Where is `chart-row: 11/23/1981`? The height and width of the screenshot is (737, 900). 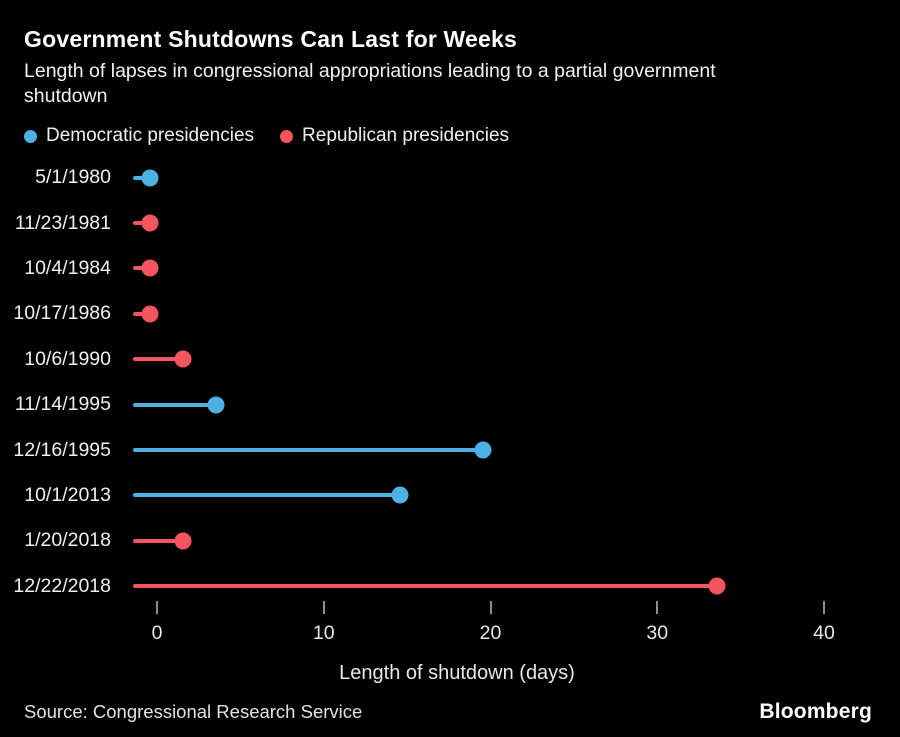 chart-row: 11/23/1981 is located at coordinates (450, 222).